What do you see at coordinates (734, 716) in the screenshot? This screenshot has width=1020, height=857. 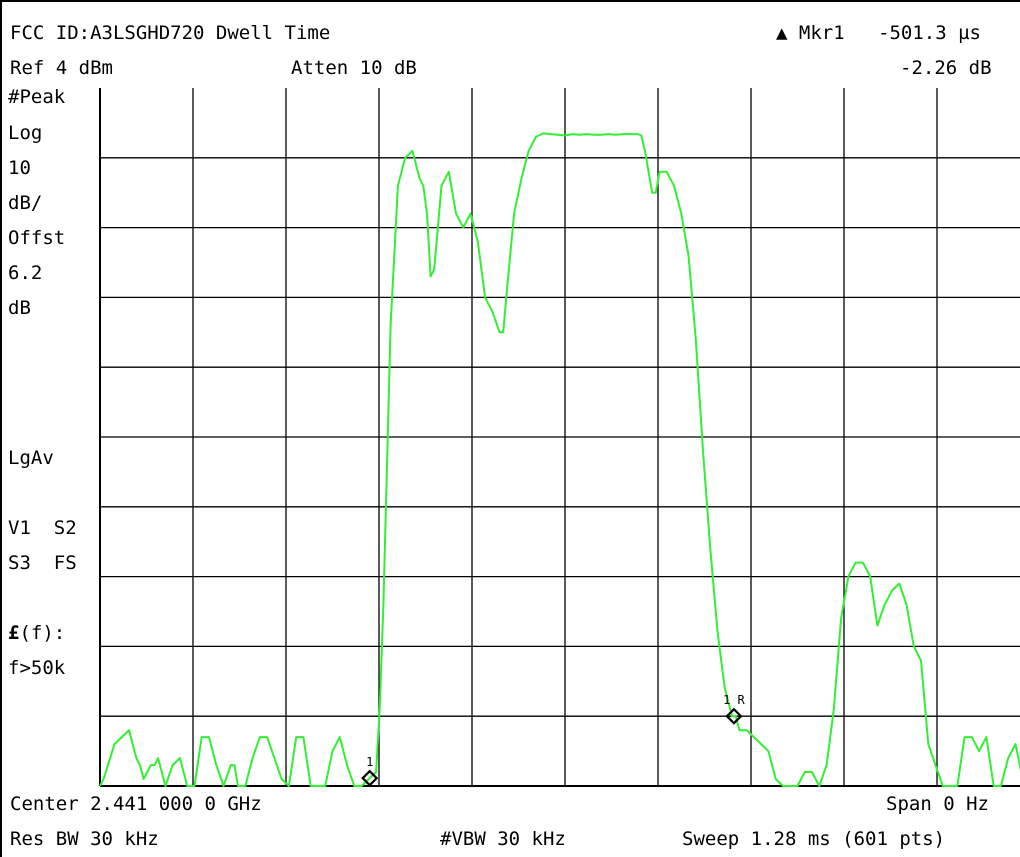 I see `marker-2-diamond` at bounding box center [734, 716].